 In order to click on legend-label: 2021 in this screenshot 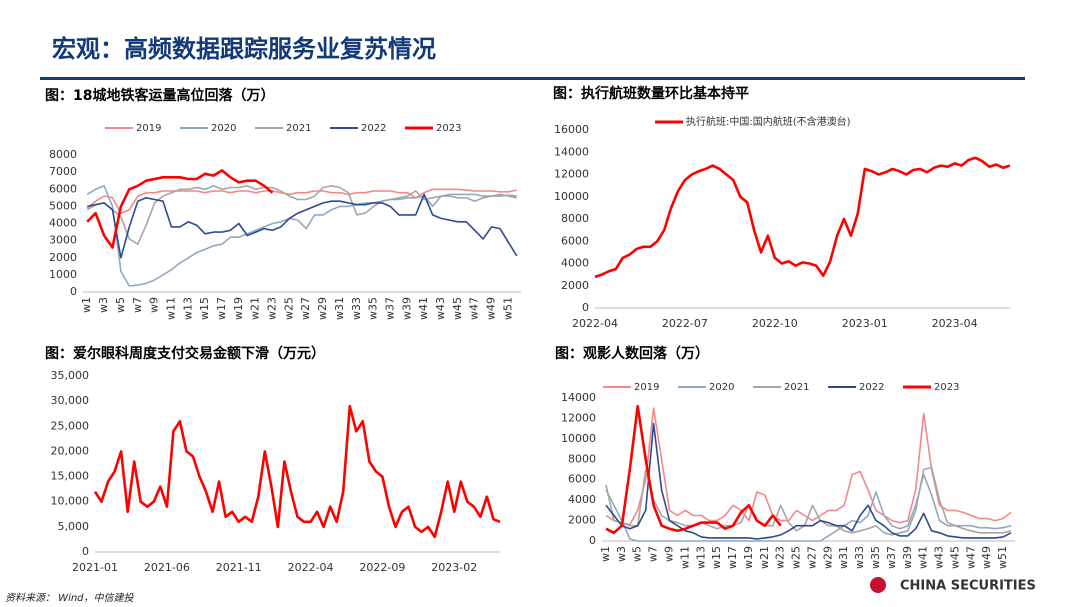, I will do `click(298, 128)`.